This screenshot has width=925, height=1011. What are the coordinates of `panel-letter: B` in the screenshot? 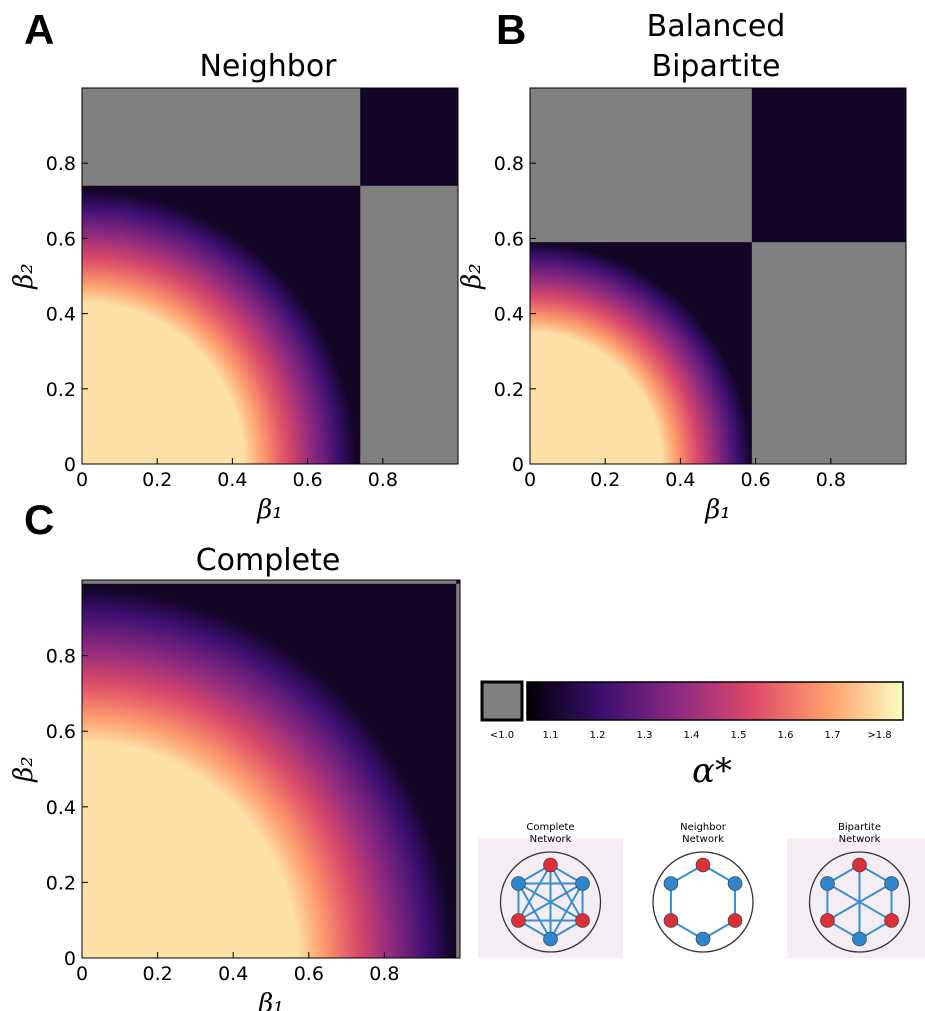 It's located at (511, 29).